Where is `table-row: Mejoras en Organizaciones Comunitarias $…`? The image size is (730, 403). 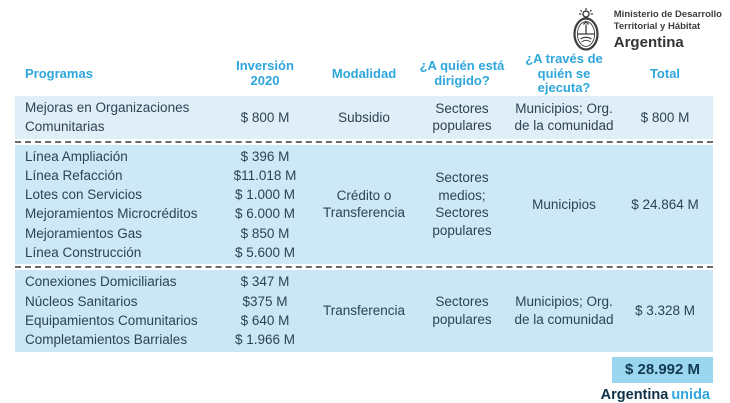 table-row: Mejoras en Organizaciones Comunitarias $… is located at coordinates (165, 117).